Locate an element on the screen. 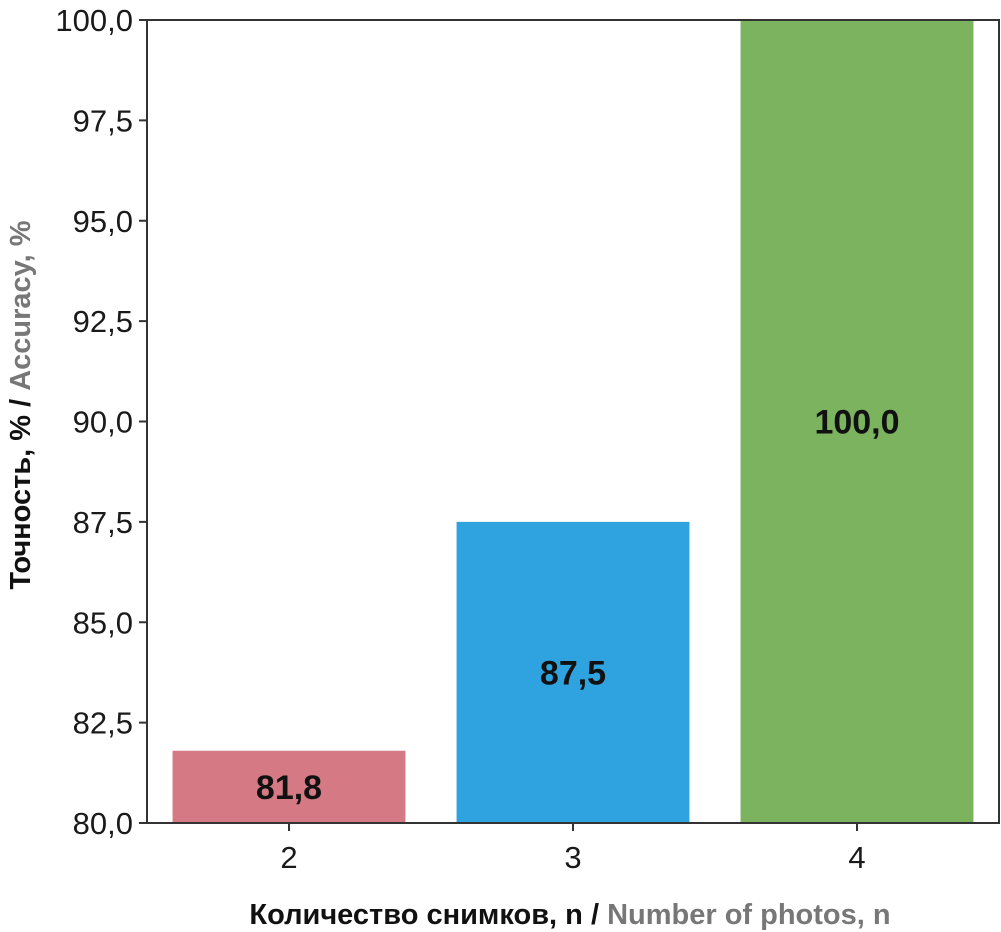 This screenshot has width=1001, height=932. x-axis-title-primary: Количество снимков, n / is located at coordinates (428, 915).